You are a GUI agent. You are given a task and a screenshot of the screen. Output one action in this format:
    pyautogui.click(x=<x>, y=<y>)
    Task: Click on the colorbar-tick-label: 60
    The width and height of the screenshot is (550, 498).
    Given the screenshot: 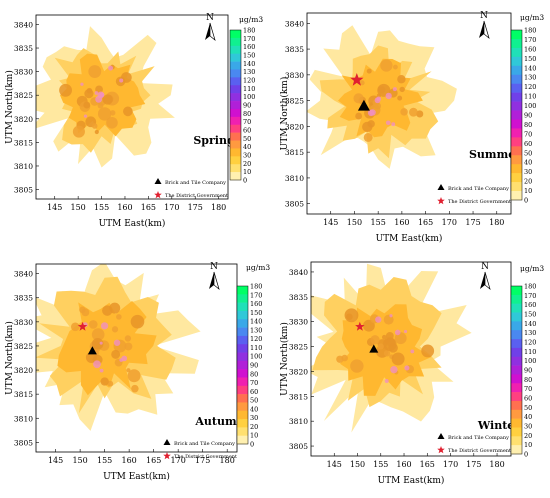 What is the action you would take?
    pyautogui.click(x=254, y=392)
    